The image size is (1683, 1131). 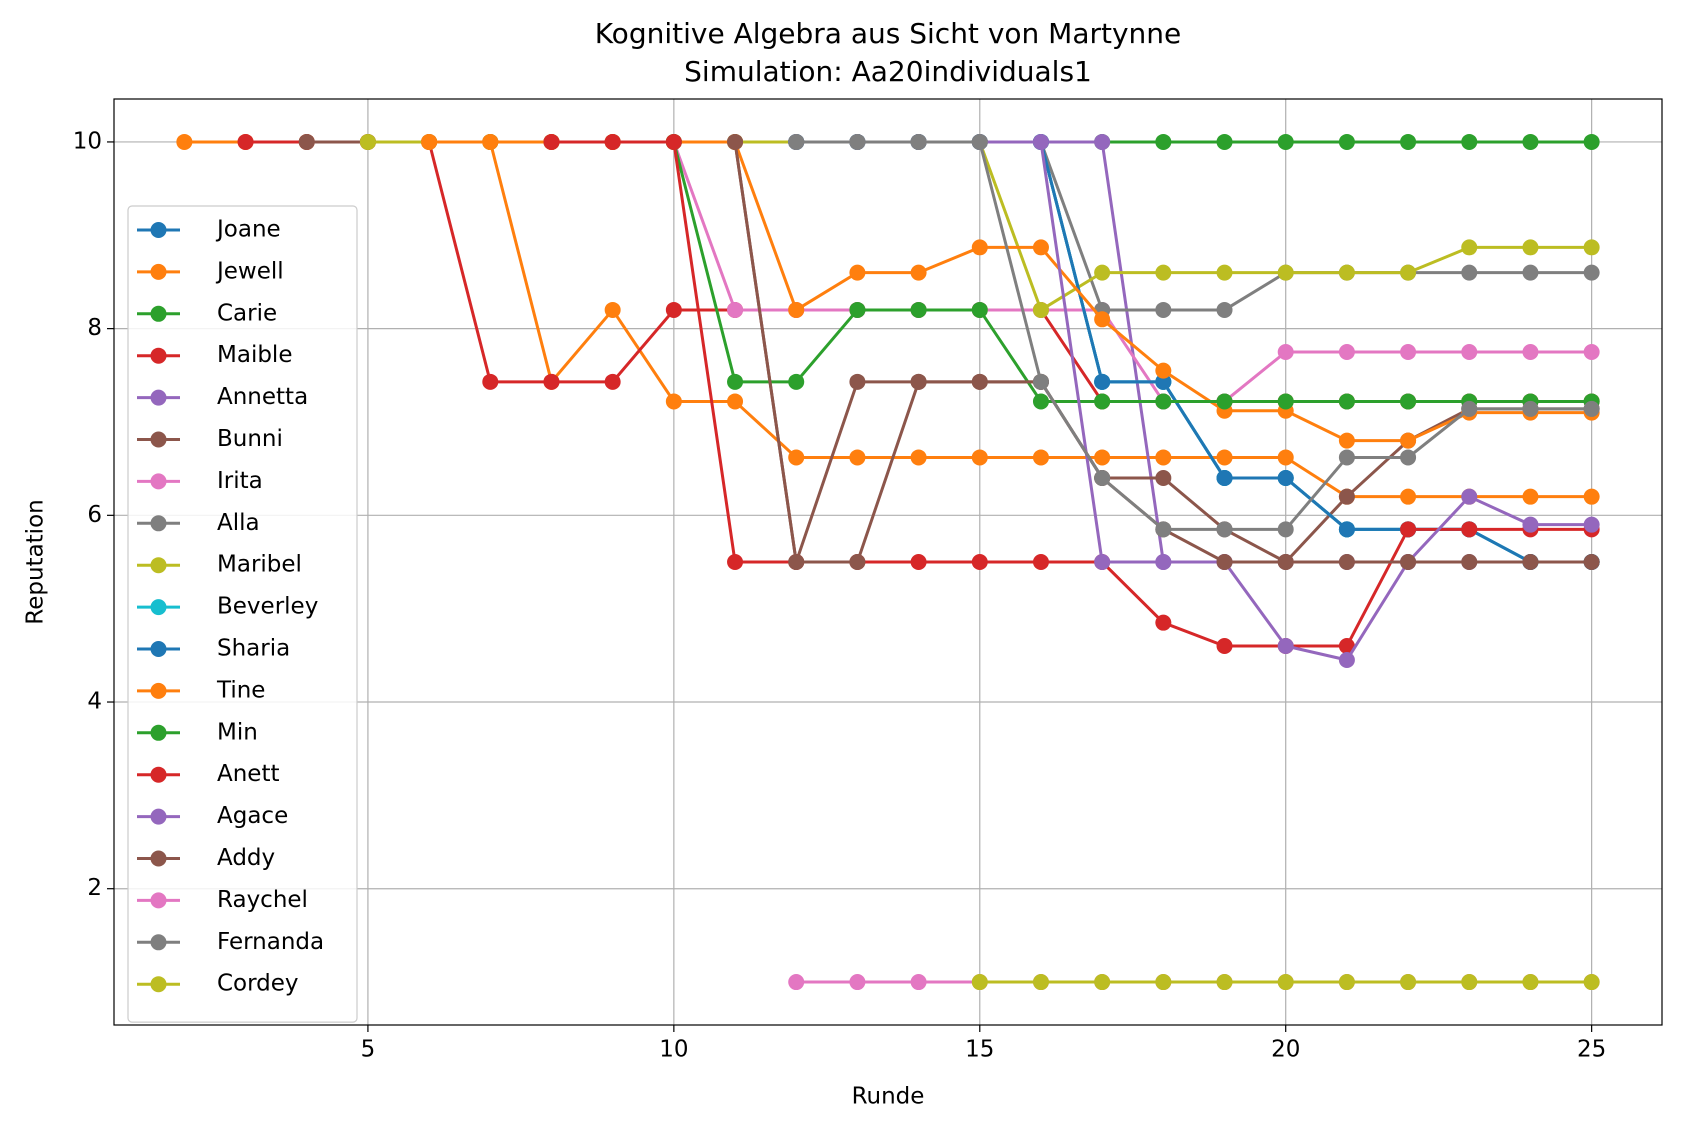 I want to click on x-tick-label: 15, so click(x=979, y=1050).